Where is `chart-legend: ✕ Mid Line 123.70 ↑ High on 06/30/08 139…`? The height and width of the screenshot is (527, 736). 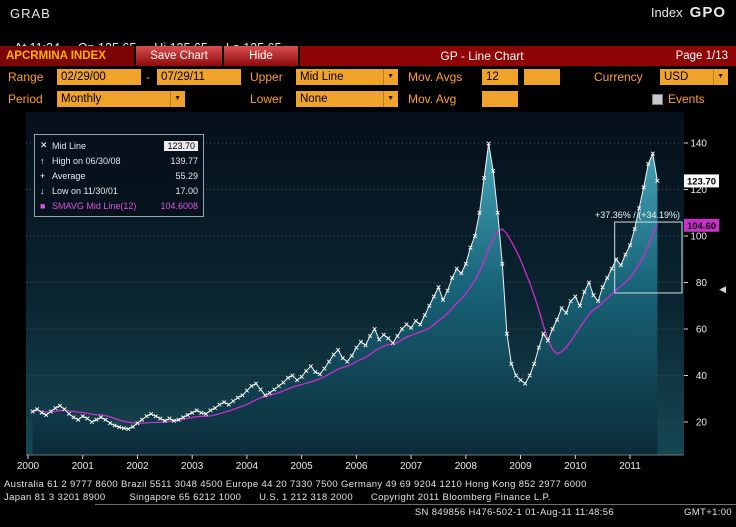 chart-legend: ✕ Mid Line 123.70 ↑ High on 06/30/08 139… is located at coordinates (119, 175).